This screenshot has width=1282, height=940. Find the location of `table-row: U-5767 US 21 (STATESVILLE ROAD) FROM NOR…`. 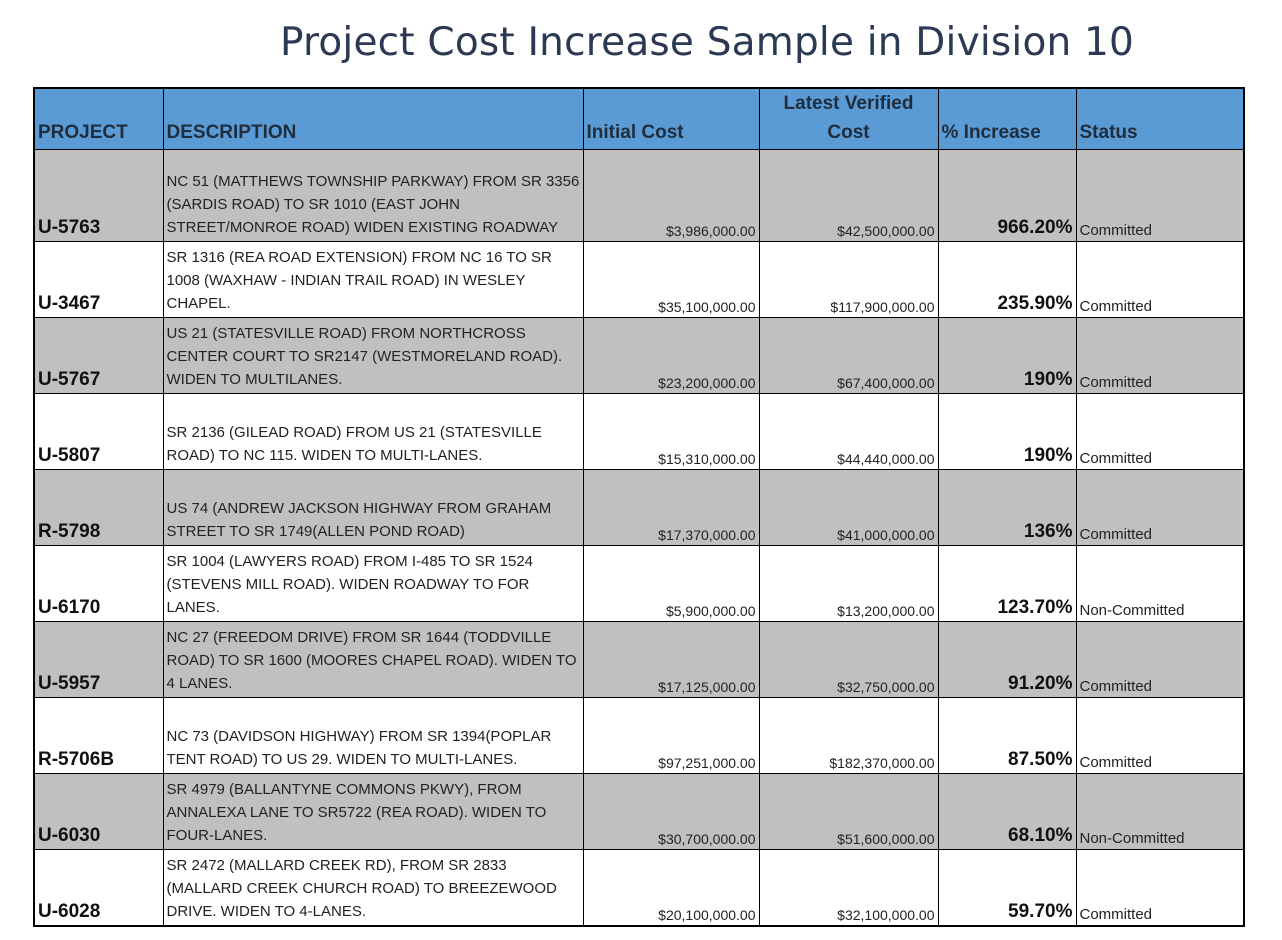

table-row: U-5767 US 21 (STATESVILLE ROAD) FROM NOR… is located at coordinates (639, 355).